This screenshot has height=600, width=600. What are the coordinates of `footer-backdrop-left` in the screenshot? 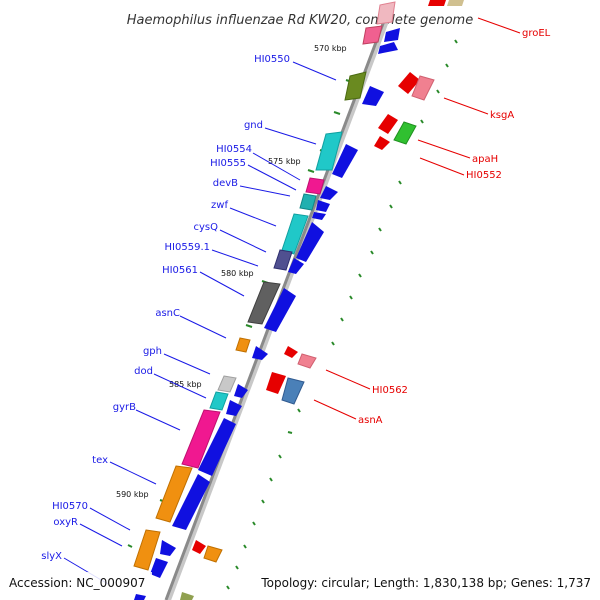 It's located at (79, 582).